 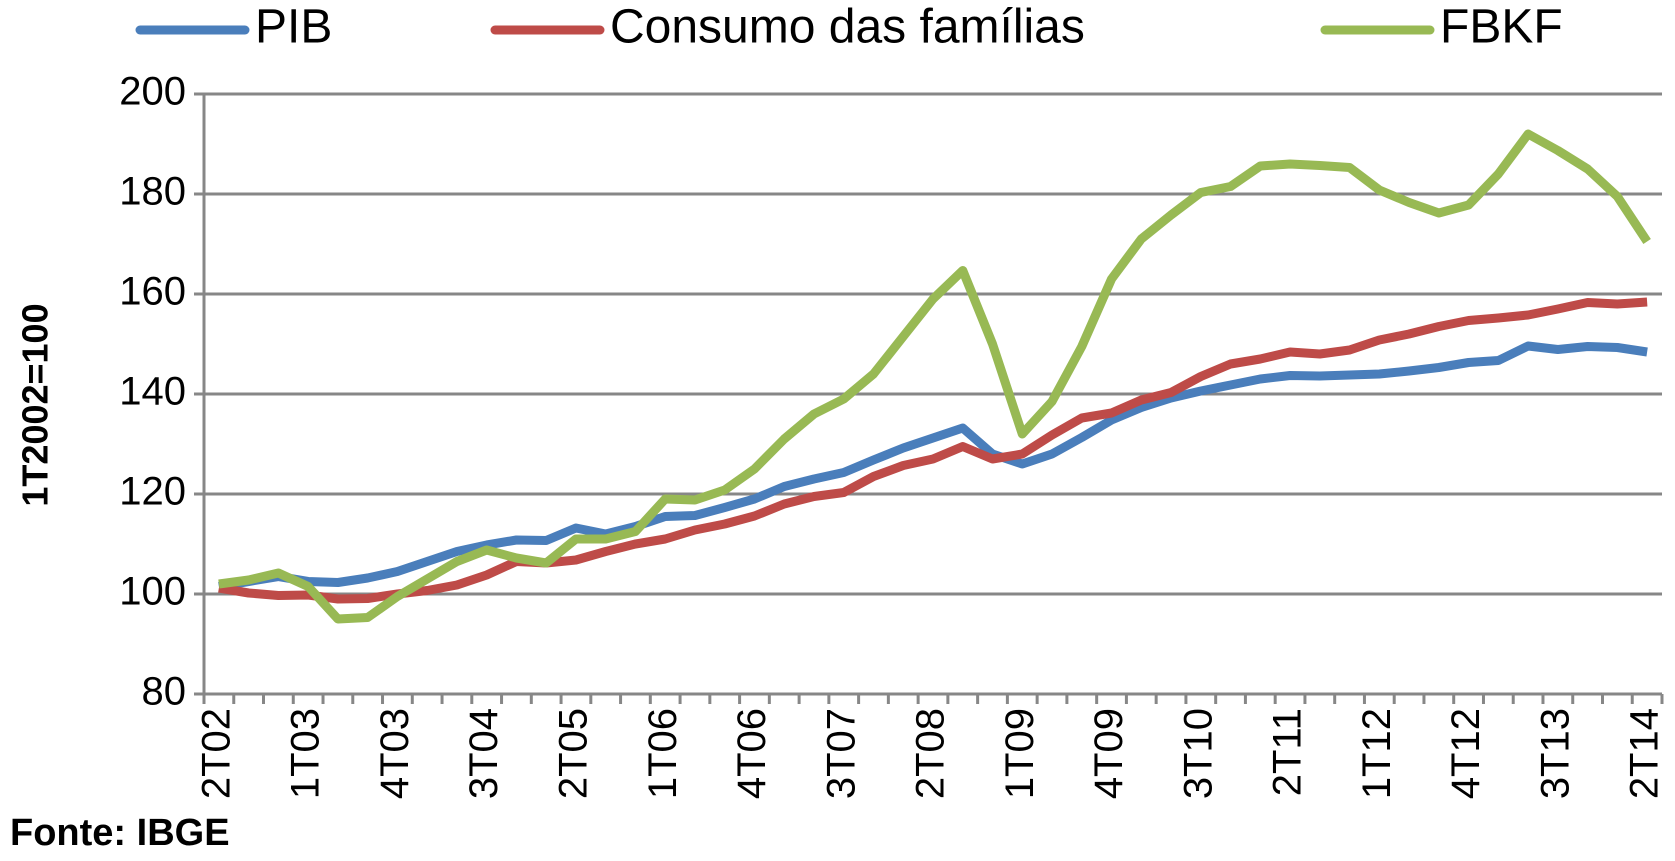 I want to click on x-tick-label: 1T12, so click(x=1377, y=753).